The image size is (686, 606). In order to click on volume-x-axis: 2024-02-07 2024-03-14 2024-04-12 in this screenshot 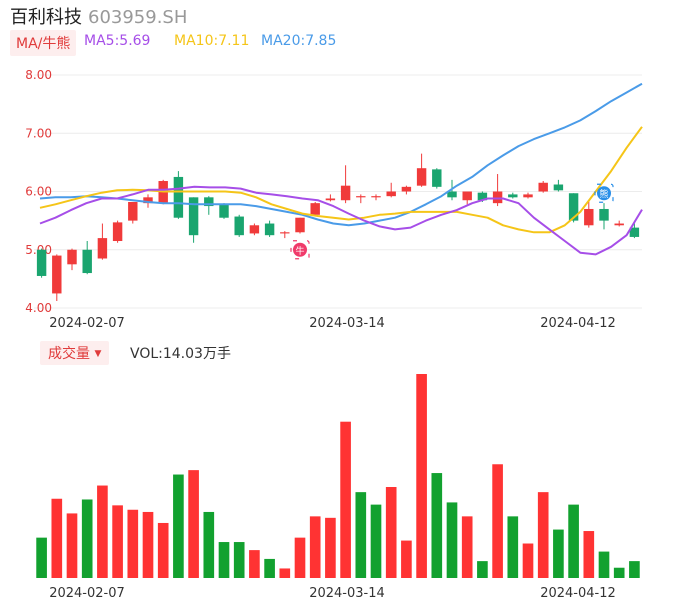, I will do `click(332, 593)`.